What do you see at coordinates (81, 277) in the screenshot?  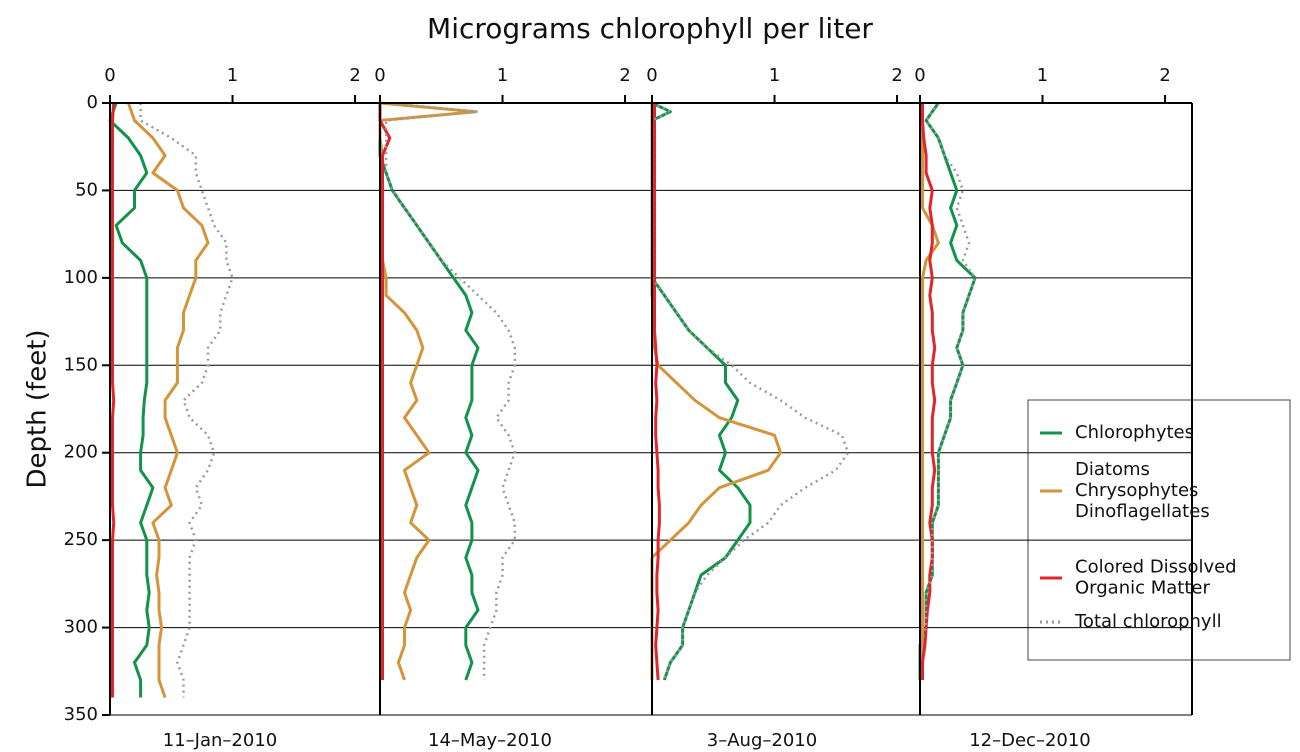 I see `y-tick-label: 100` at bounding box center [81, 277].